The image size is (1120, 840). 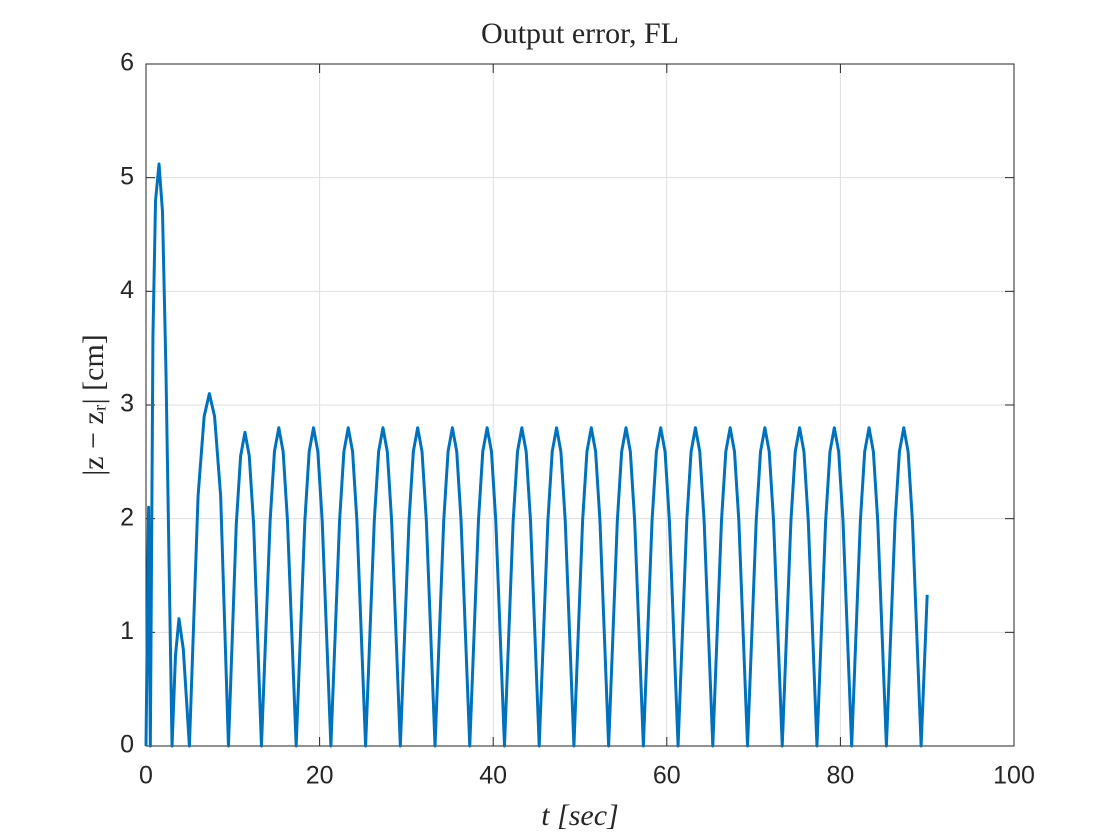 I want to click on y-axis-label: |z − zᵣ| [cm], so click(x=93, y=405).